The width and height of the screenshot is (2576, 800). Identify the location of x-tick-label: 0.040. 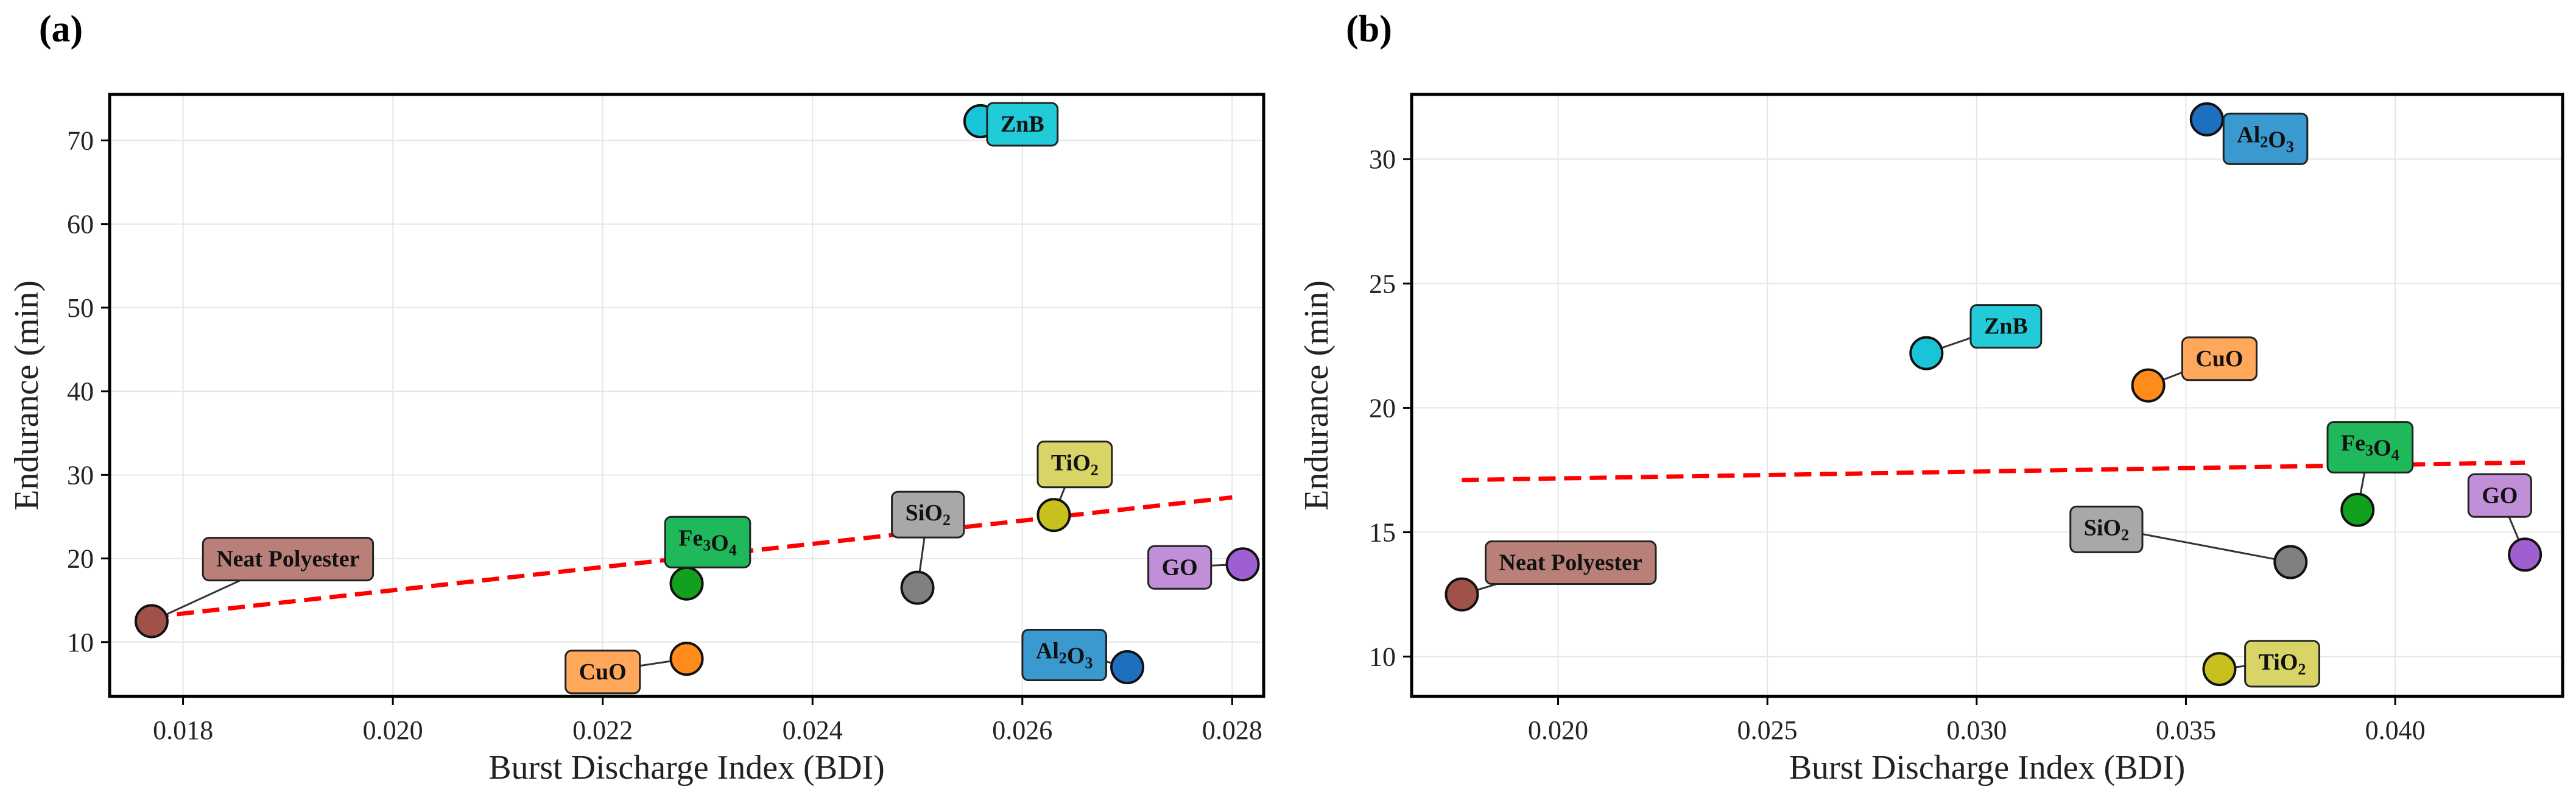
(2395, 730).